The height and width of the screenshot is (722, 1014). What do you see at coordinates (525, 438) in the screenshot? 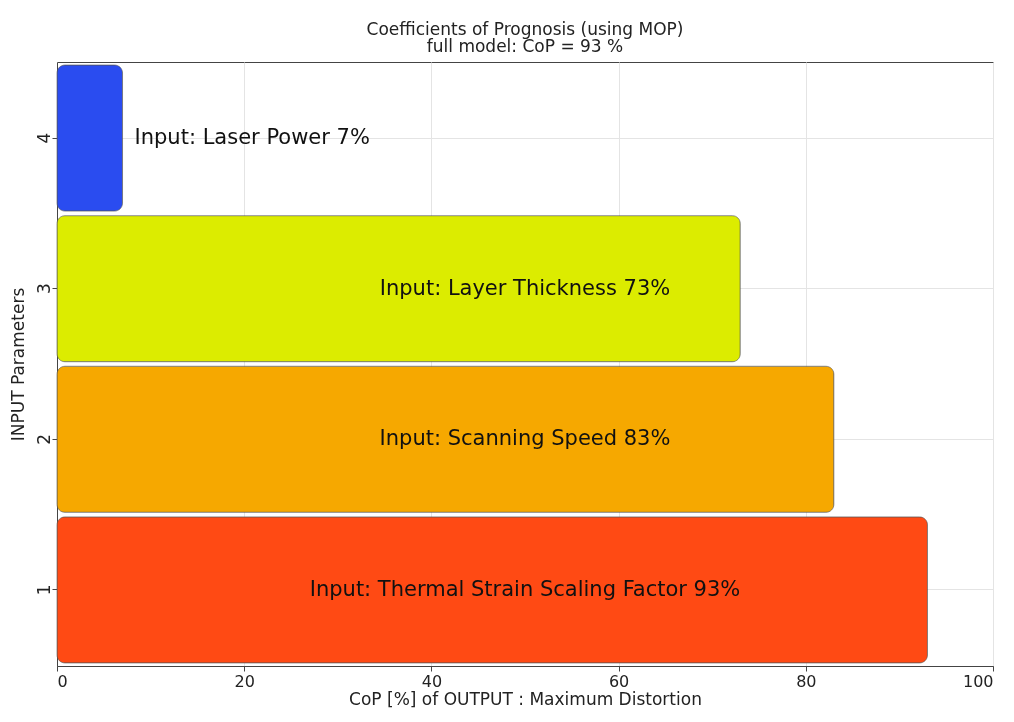
I see `data-label: Input: Scanning Speed 83%` at bounding box center [525, 438].